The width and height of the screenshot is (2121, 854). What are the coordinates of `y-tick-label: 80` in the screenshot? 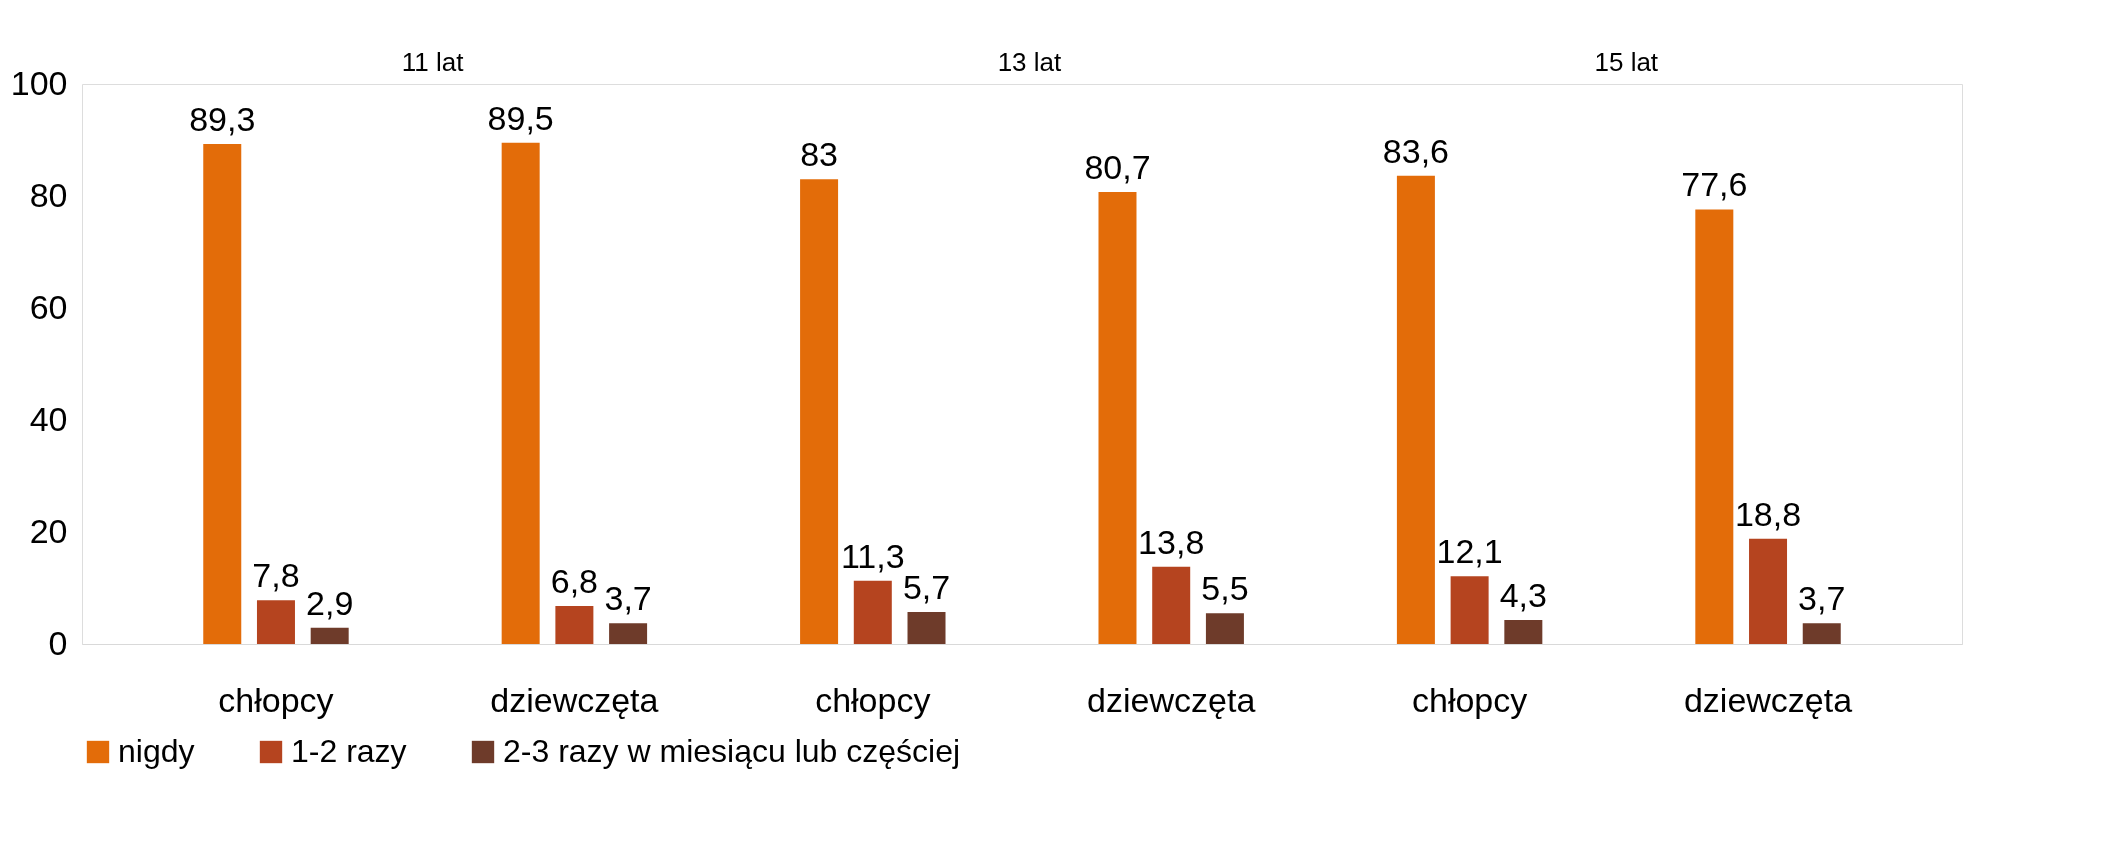 It's located at (48, 194).